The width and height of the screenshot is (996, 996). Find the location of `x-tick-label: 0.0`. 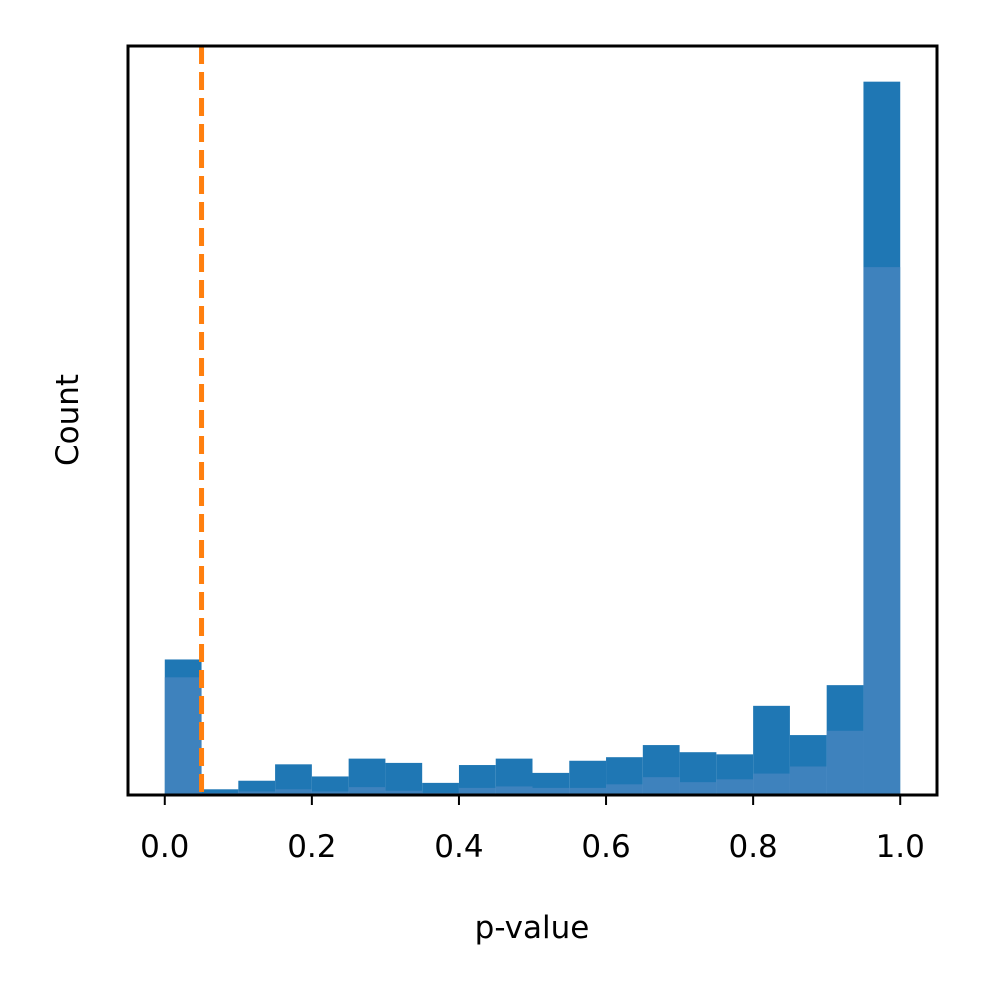

x-tick-label: 0.0 is located at coordinates (164, 847).